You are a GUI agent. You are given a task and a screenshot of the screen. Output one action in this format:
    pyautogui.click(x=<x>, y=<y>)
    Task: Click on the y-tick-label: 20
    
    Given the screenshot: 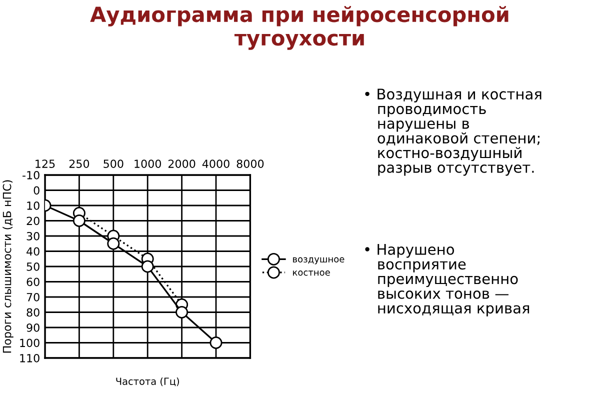 What is the action you would take?
    pyautogui.click(x=33, y=221)
    